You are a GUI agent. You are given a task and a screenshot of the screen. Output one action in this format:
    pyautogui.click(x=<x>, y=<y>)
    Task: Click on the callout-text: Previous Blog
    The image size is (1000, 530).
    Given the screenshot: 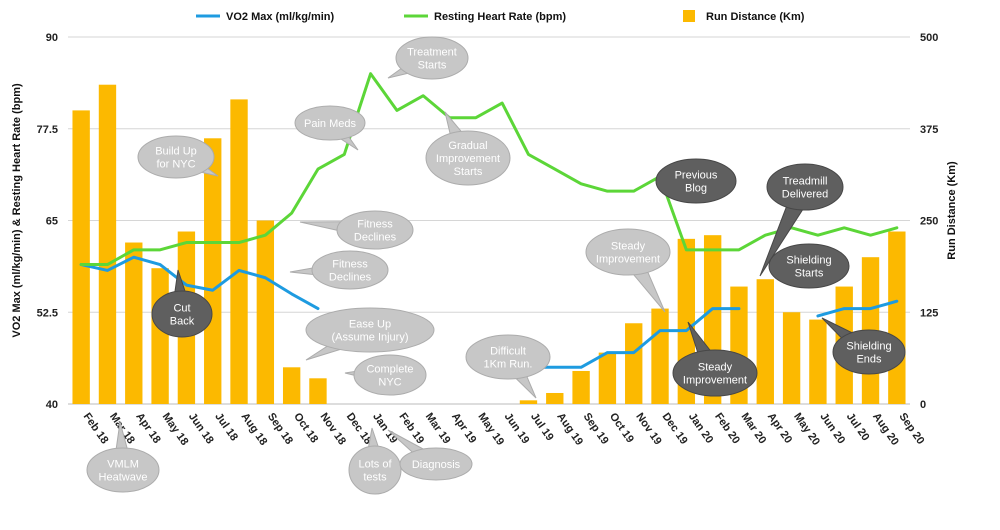 What is the action you would take?
    pyautogui.click(x=696, y=182)
    